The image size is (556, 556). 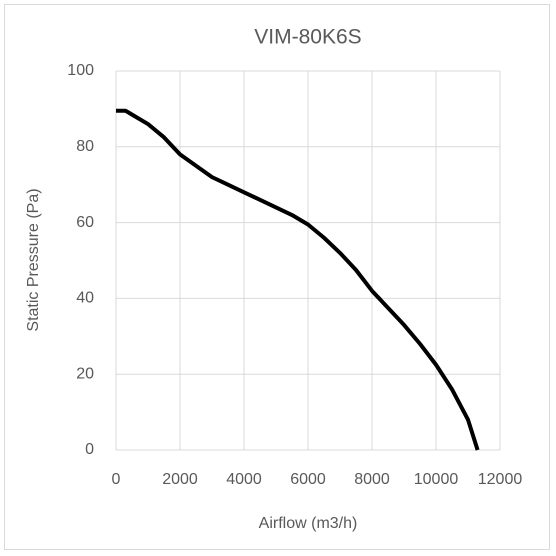 What do you see at coordinates (244, 479) in the screenshot?
I see `x-tick-label: 4000` at bounding box center [244, 479].